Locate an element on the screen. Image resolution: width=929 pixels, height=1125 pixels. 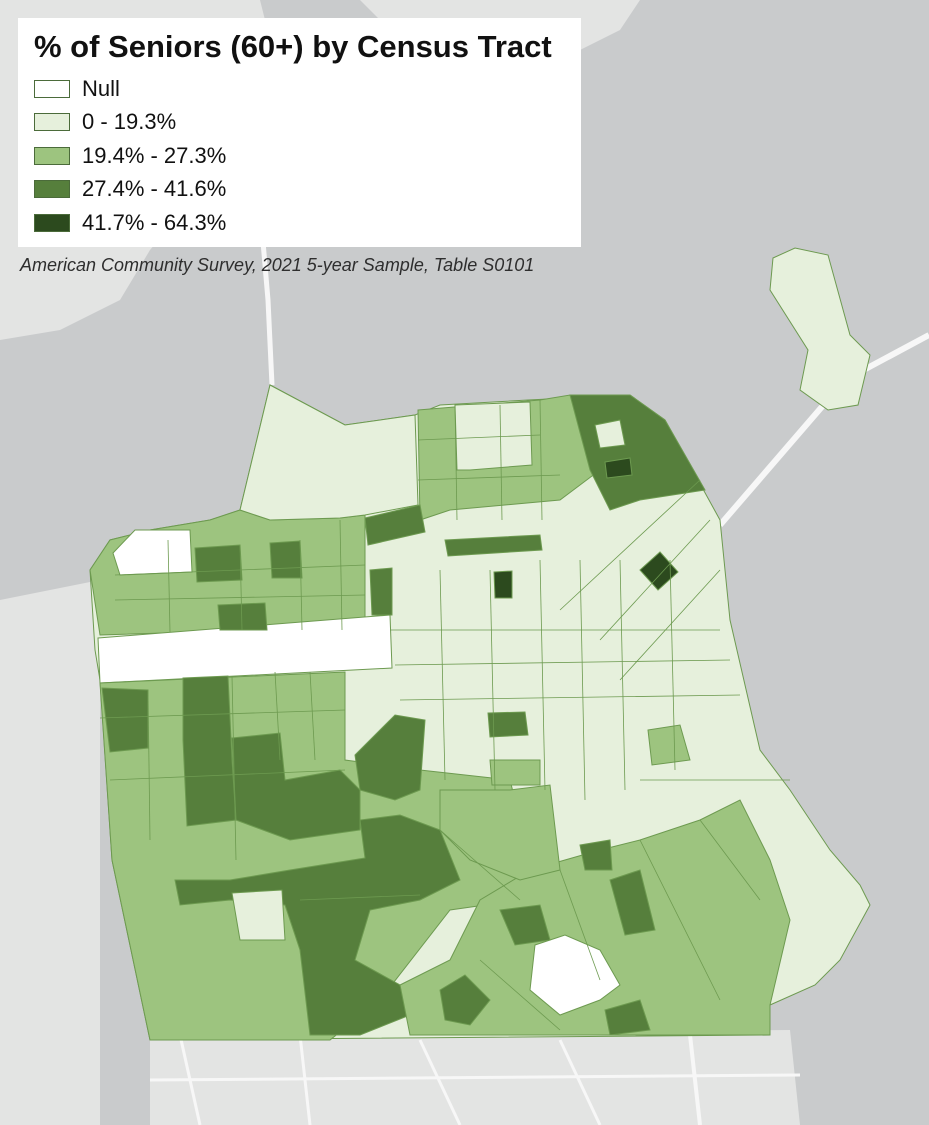
tract-null-golden-gate-park is located at coordinates (245, 649).